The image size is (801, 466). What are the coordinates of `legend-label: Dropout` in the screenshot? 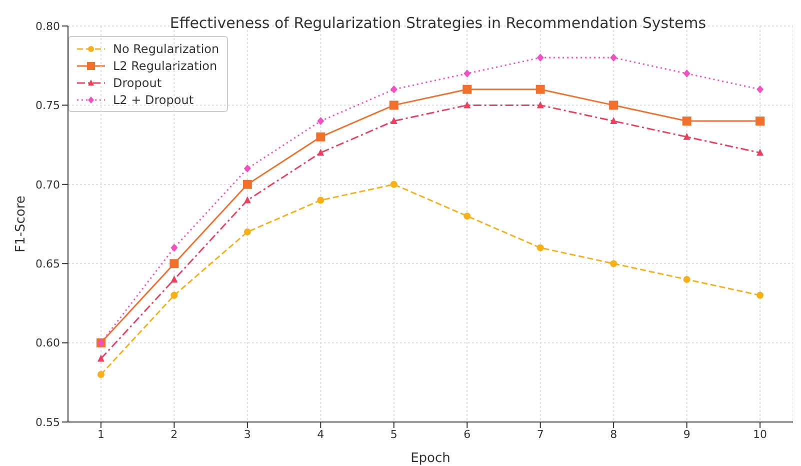 It's located at (137, 83).